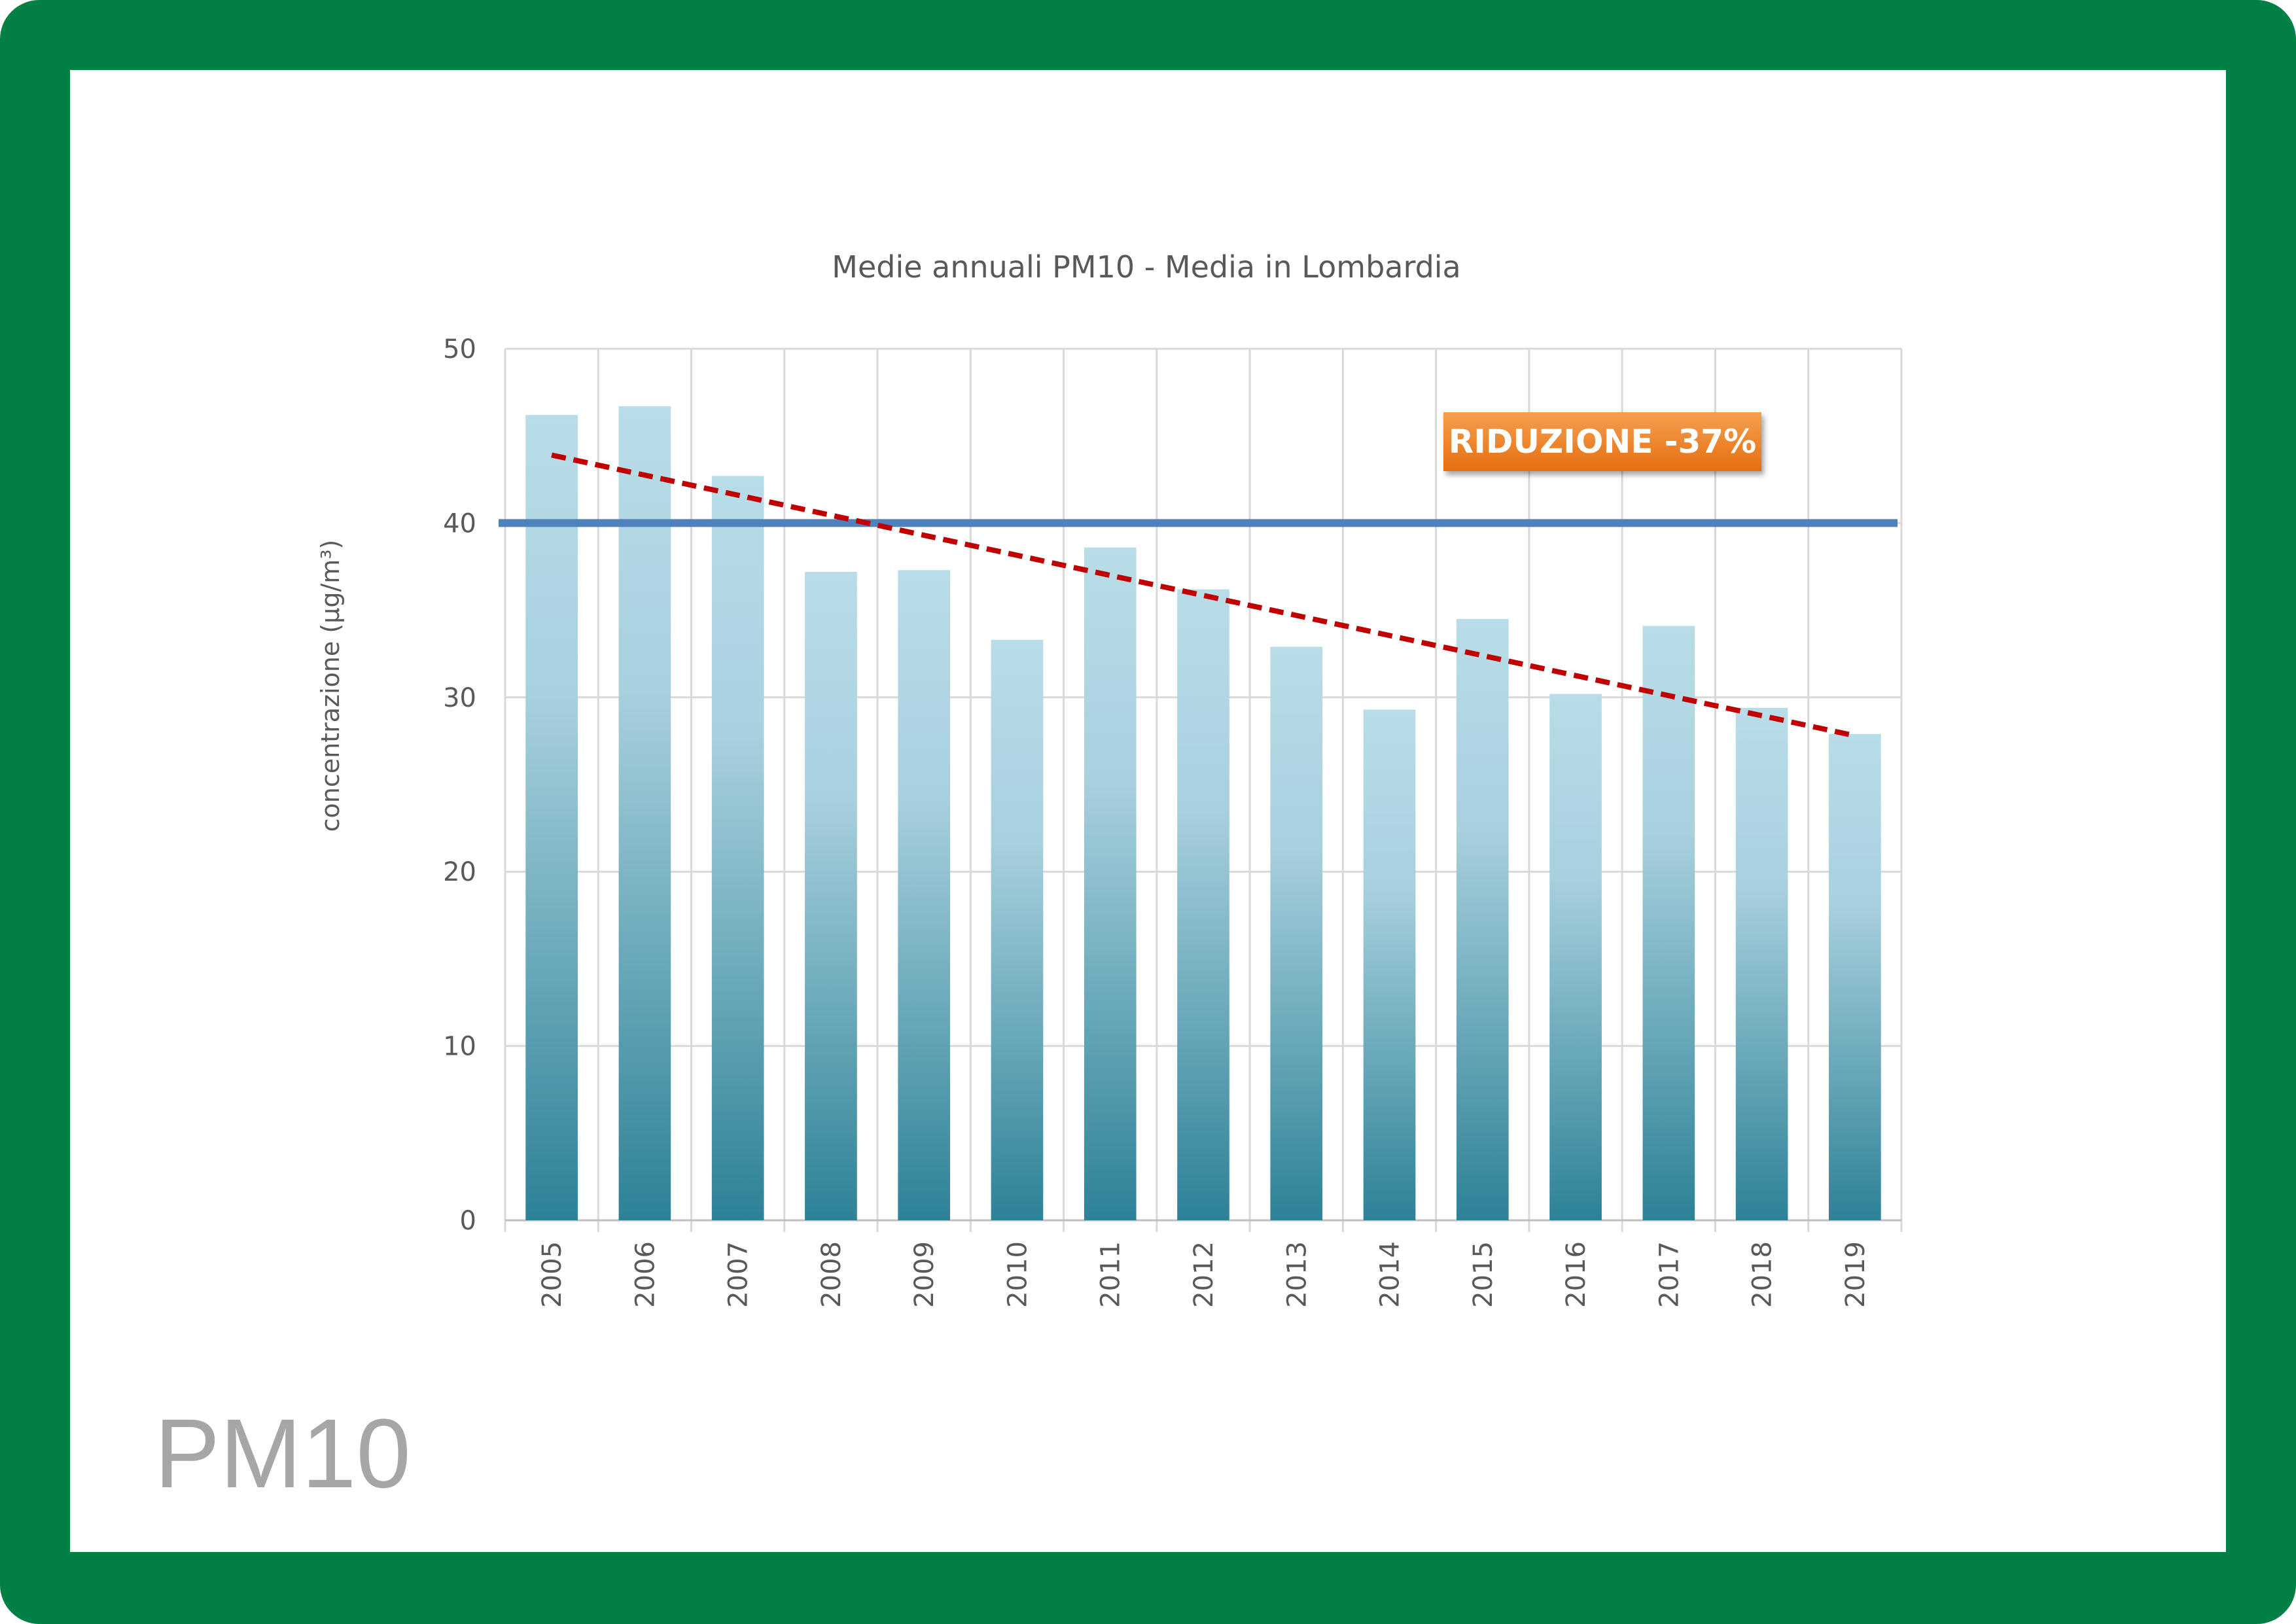  What do you see at coordinates (460, 523) in the screenshot?
I see `y-tick-label: 40` at bounding box center [460, 523].